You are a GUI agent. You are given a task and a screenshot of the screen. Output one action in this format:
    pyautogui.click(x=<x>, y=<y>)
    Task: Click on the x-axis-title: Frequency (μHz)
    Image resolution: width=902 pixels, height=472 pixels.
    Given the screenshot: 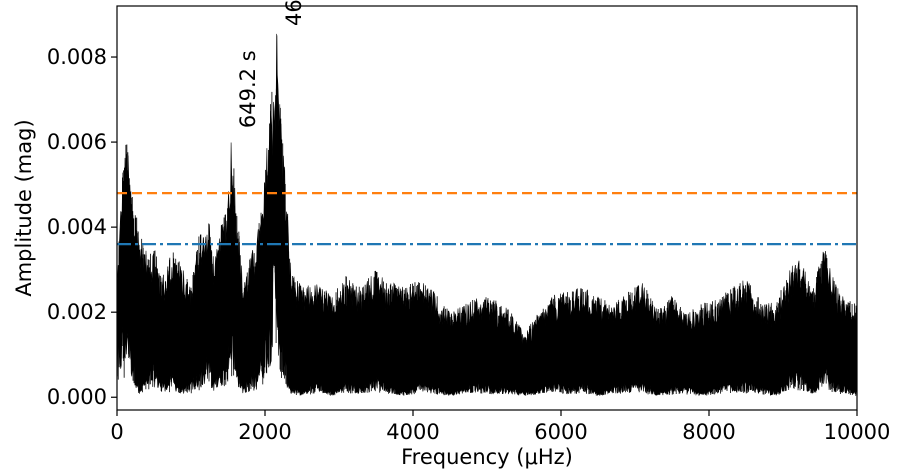 What is the action you would take?
    pyautogui.click(x=487, y=457)
    